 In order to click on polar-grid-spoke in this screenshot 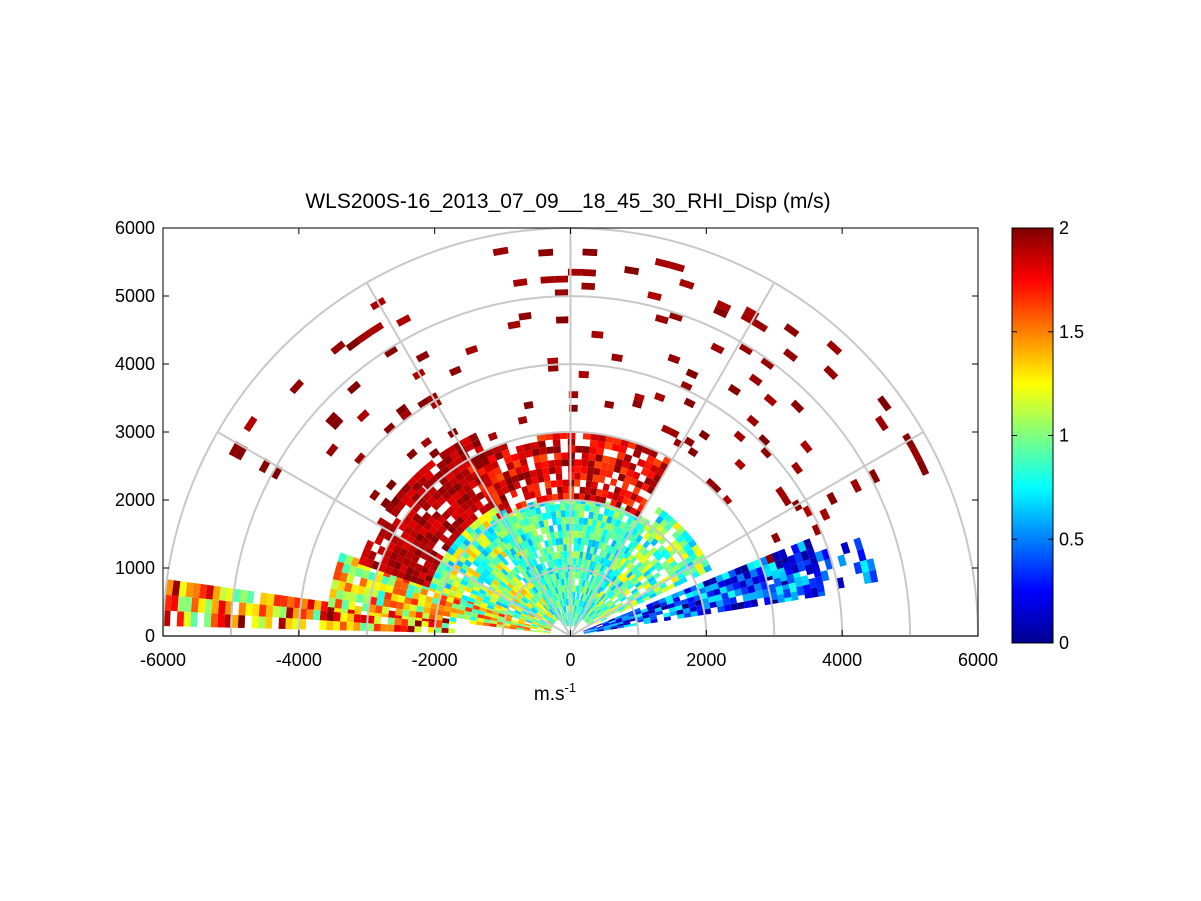, I will do `click(468, 459)`.